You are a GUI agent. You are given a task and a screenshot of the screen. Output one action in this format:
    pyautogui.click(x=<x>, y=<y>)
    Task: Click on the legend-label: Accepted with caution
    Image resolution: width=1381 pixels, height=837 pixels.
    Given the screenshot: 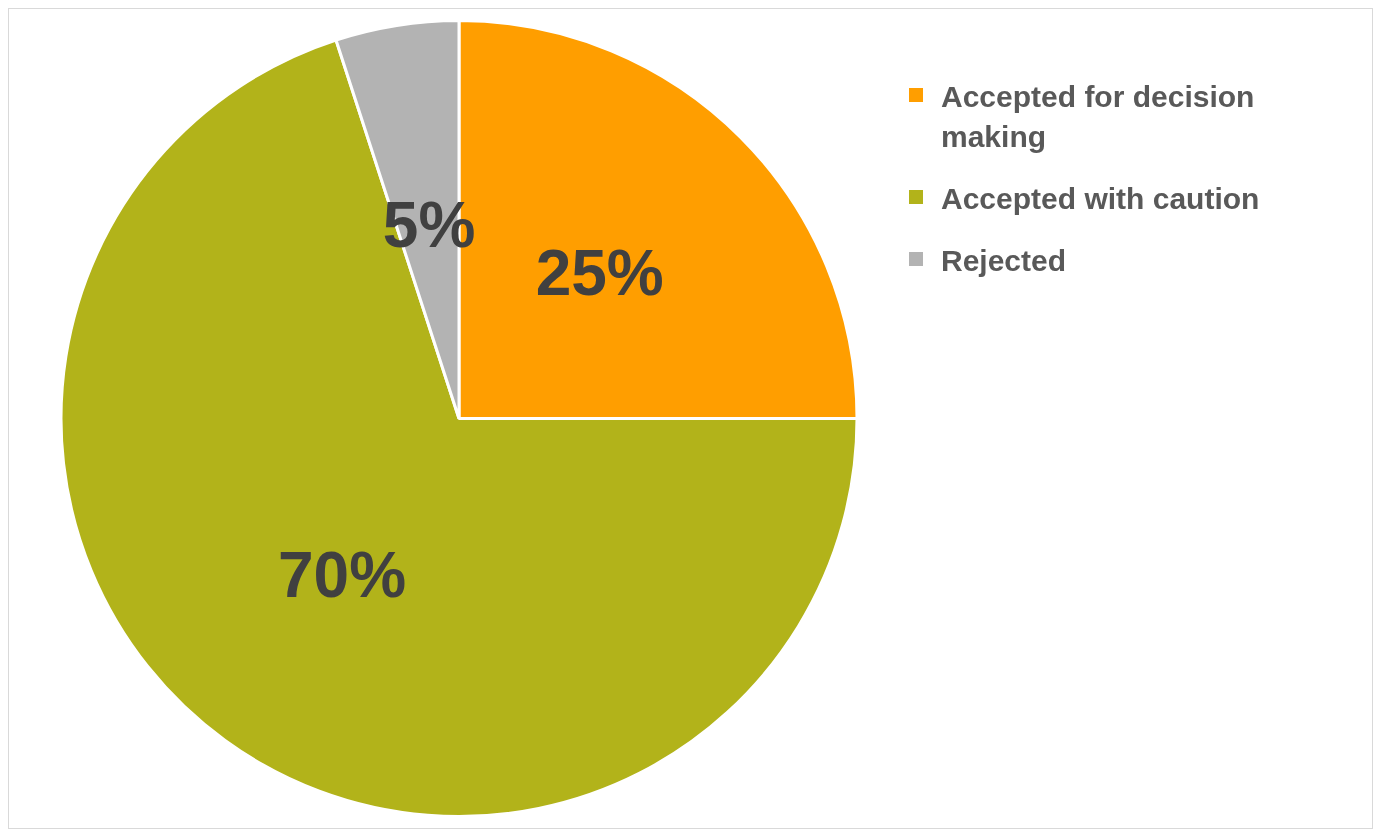 What is the action you would take?
    pyautogui.click(x=1101, y=199)
    